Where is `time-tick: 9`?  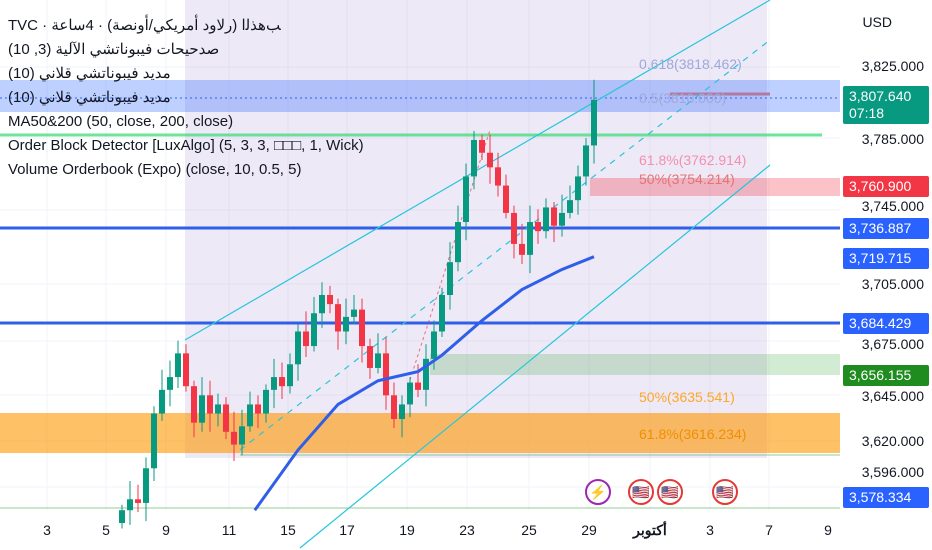
time-tick: 9 is located at coordinates (828, 530).